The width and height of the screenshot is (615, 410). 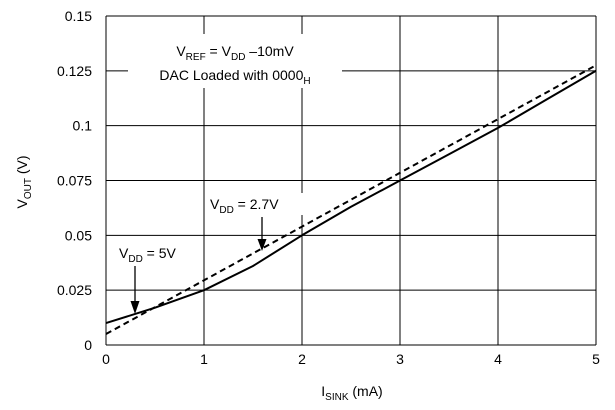 I want to click on x-tick-label-3: 3, so click(x=400, y=359).